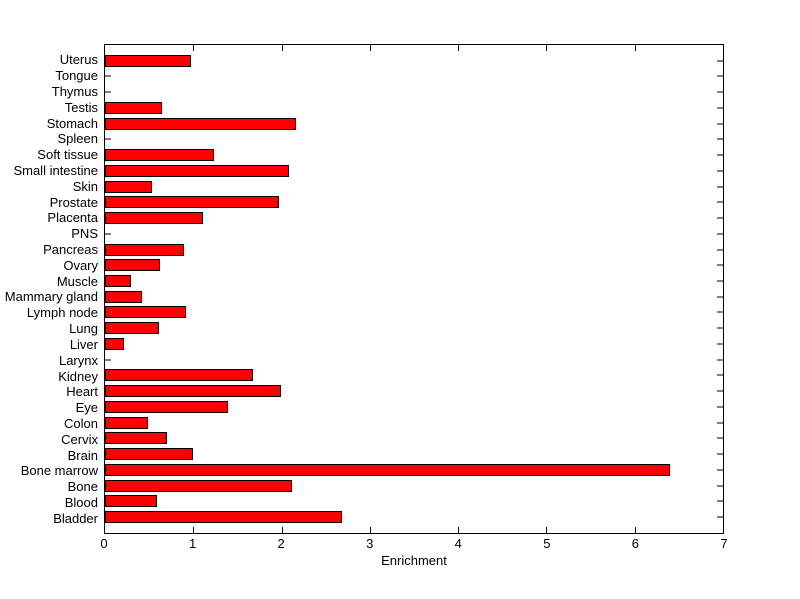  Describe the element at coordinates (458, 543) in the screenshot. I see `x-tick-label: 4` at that location.